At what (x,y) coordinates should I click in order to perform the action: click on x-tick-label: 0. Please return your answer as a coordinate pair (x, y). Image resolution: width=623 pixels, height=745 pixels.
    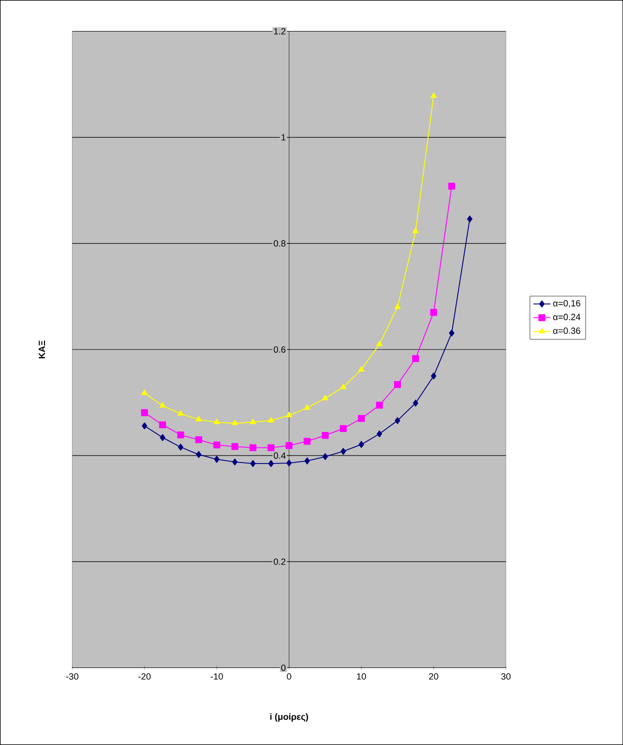
    Looking at the image, I should click on (289, 676).